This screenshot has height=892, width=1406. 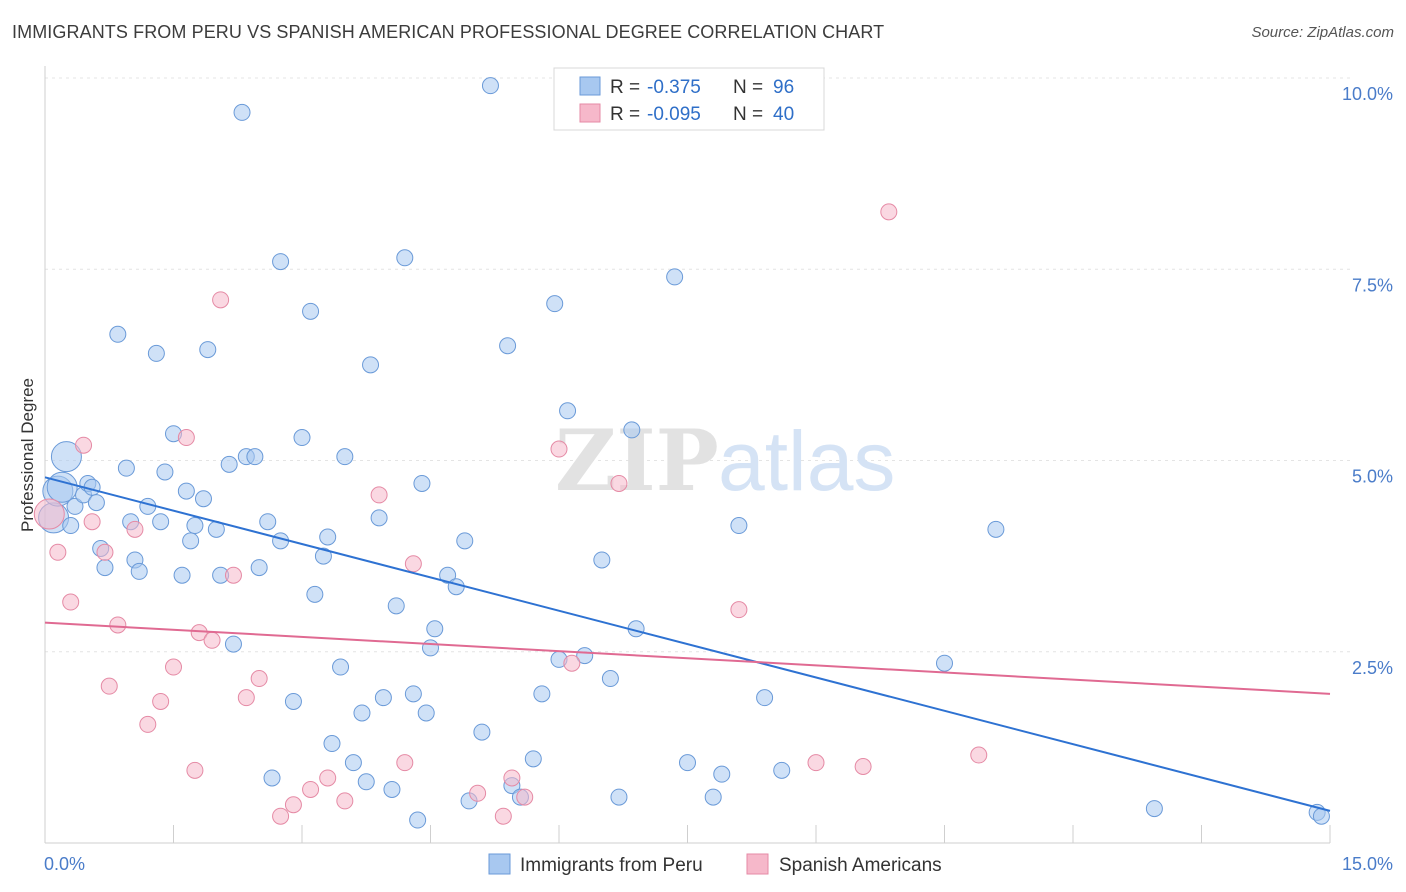 I want to click on source-credit: Source: ZipAtlas.com, so click(x=1322, y=32).